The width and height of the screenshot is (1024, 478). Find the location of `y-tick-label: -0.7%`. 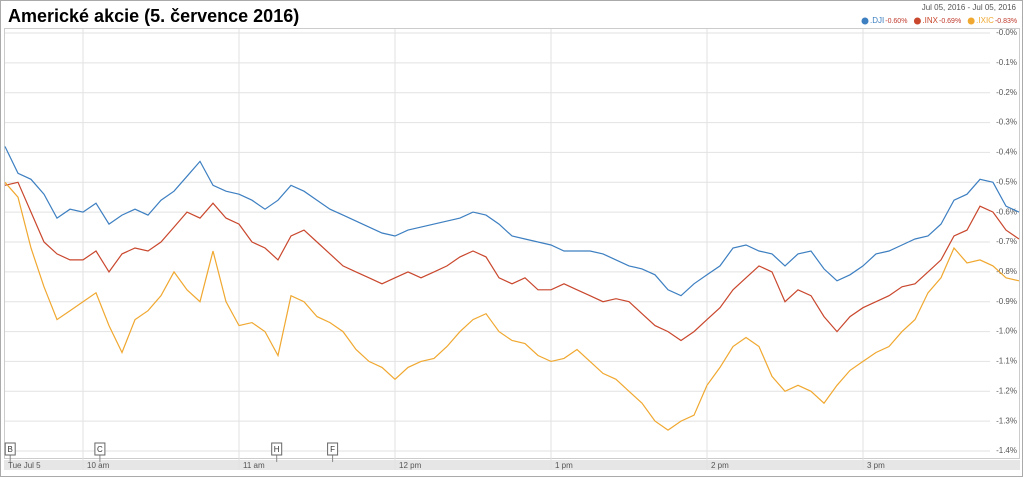

y-tick-label: -0.7% is located at coordinates (1006, 241).